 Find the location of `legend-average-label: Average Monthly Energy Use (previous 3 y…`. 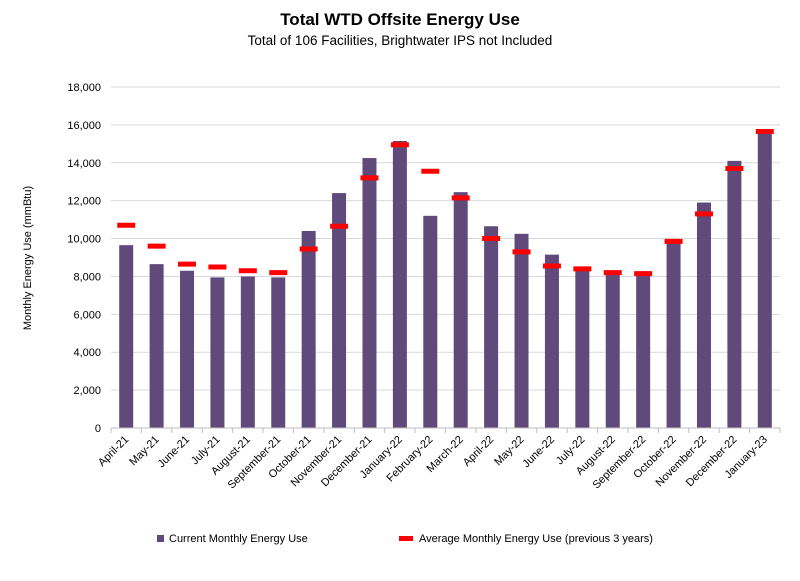

legend-average-label: Average Monthly Energy Use (previous 3 y… is located at coordinates (536, 539).